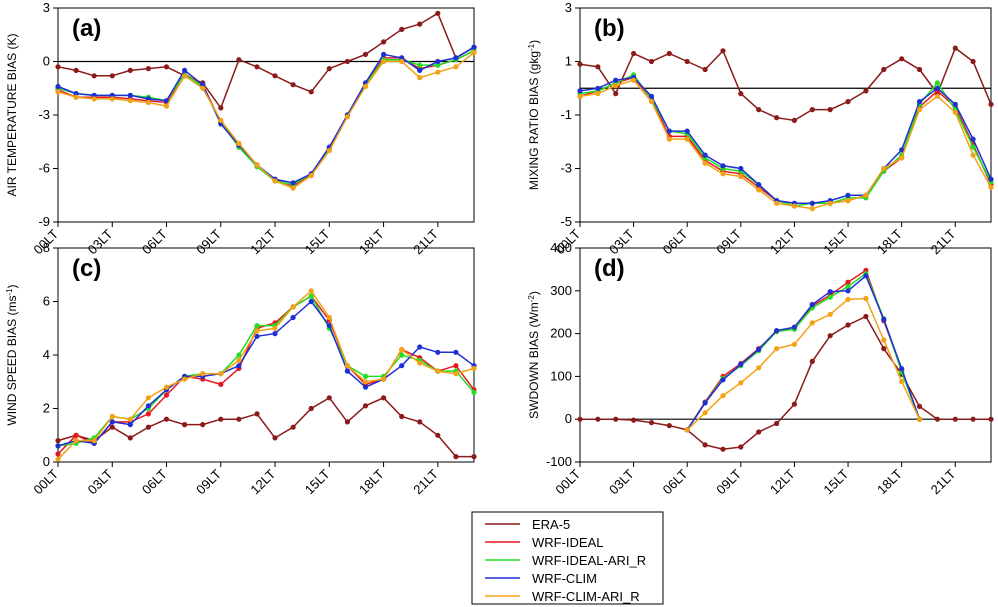  What do you see at coordinates (589, 560) in the screenshot?
I see `legend-label-wrf-ideal-ari-r: WRF-IDEAL-ARI_R` at bounding box center [589, 560].